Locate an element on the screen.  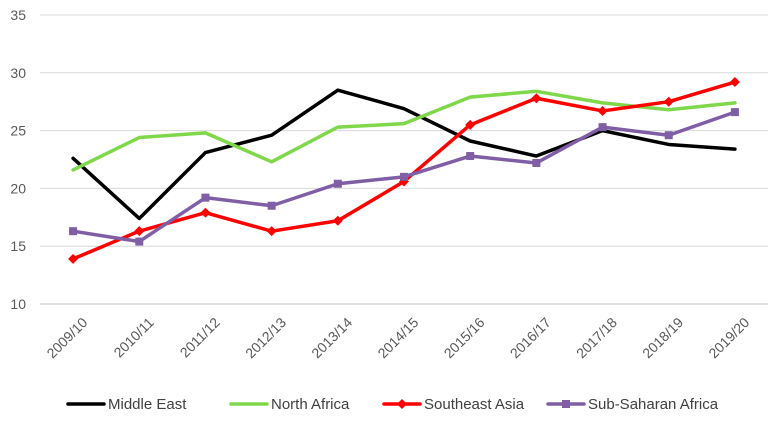
x-tick-label: 2018/19 is located at coordinates (662, 337).